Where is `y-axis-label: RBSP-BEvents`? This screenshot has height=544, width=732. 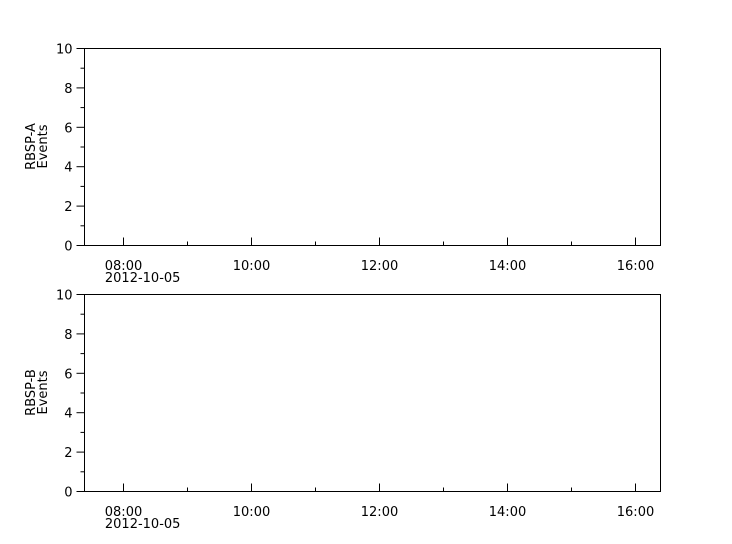
y-axis-label: RBSP-BEvents is located at coordinates (37, 392).